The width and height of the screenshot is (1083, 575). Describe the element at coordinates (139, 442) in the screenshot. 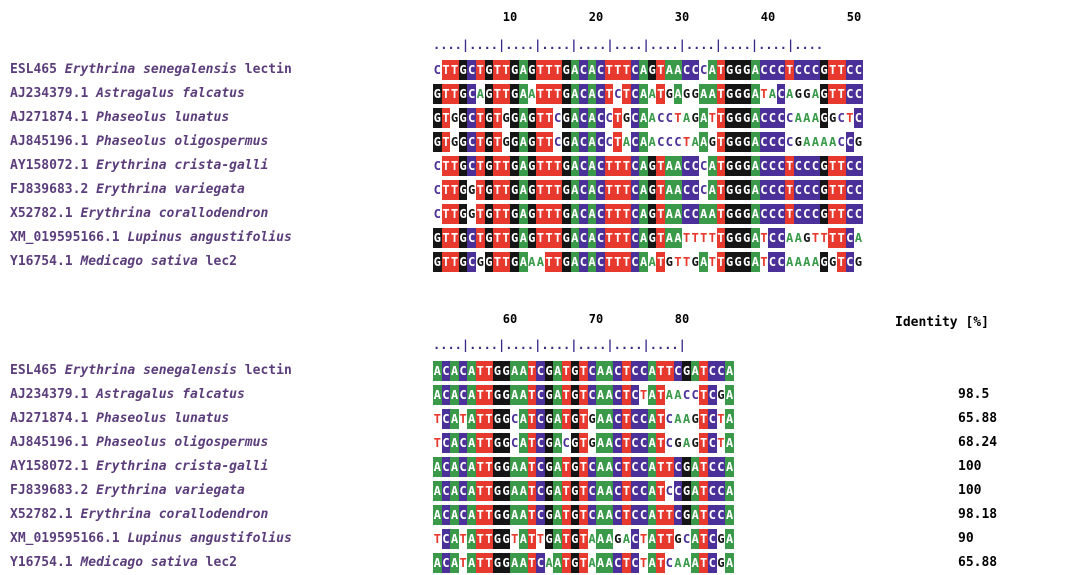

I see `sequence-label: AJ845196.1 Phaseolus oligospermus` at that location.